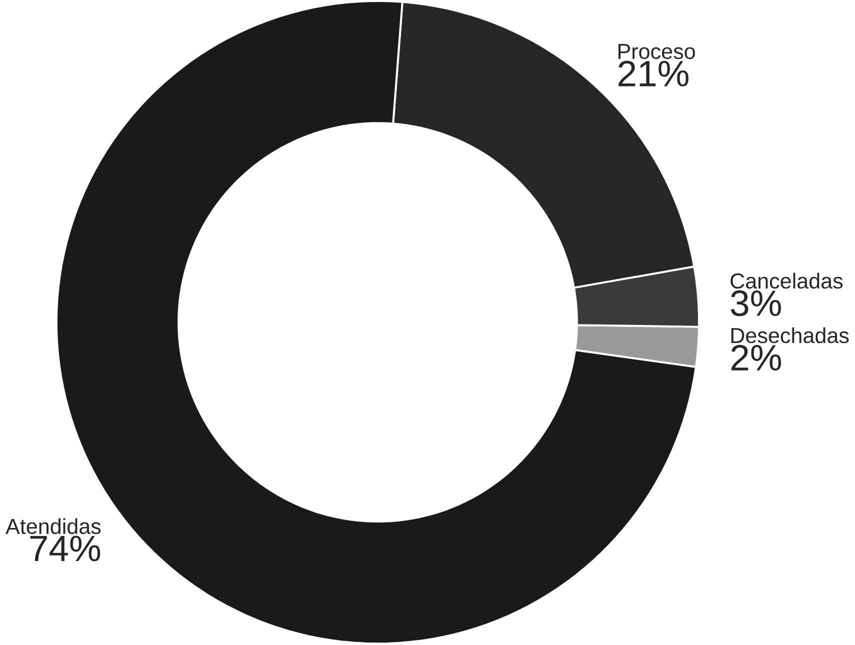  Describe the element at coordinates (656, 52) in the screenshot. I see `slice-label: Proceso` at that location.